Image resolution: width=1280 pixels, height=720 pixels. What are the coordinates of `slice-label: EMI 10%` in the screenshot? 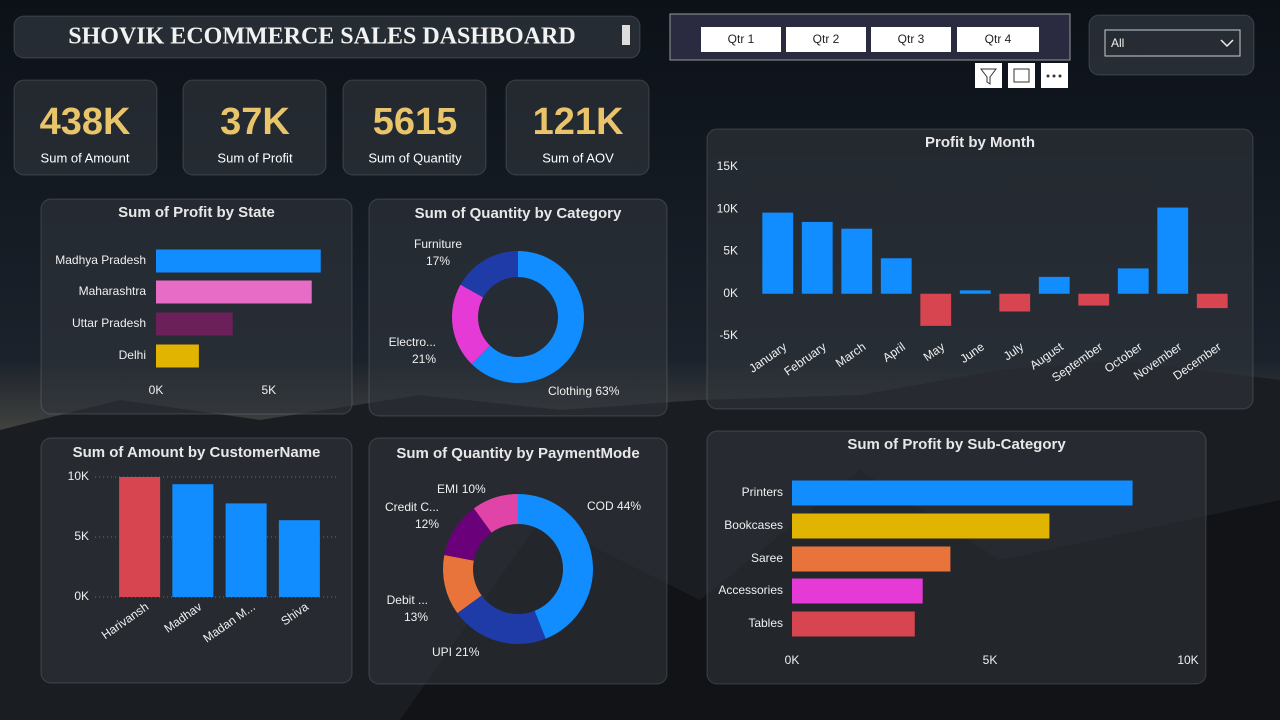 It's located at (461, 489).